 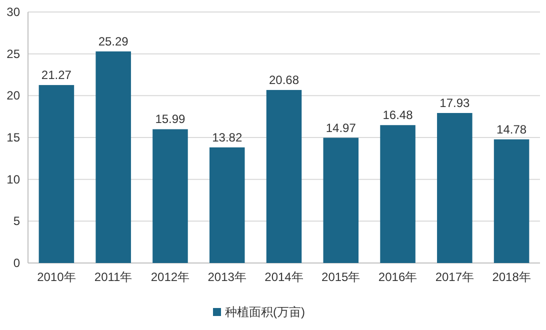 I want to click on x-tick-label: 2012年, so click(x=170, y=277).